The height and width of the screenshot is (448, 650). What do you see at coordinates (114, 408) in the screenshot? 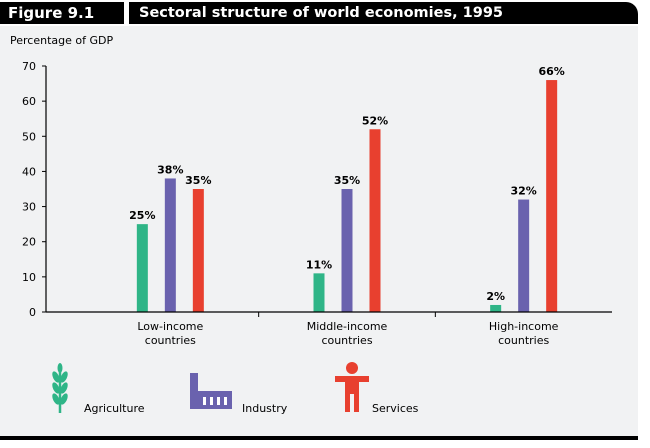
I see `legend-label-agriculture: Agriculture` at bounding box center [114, 408].